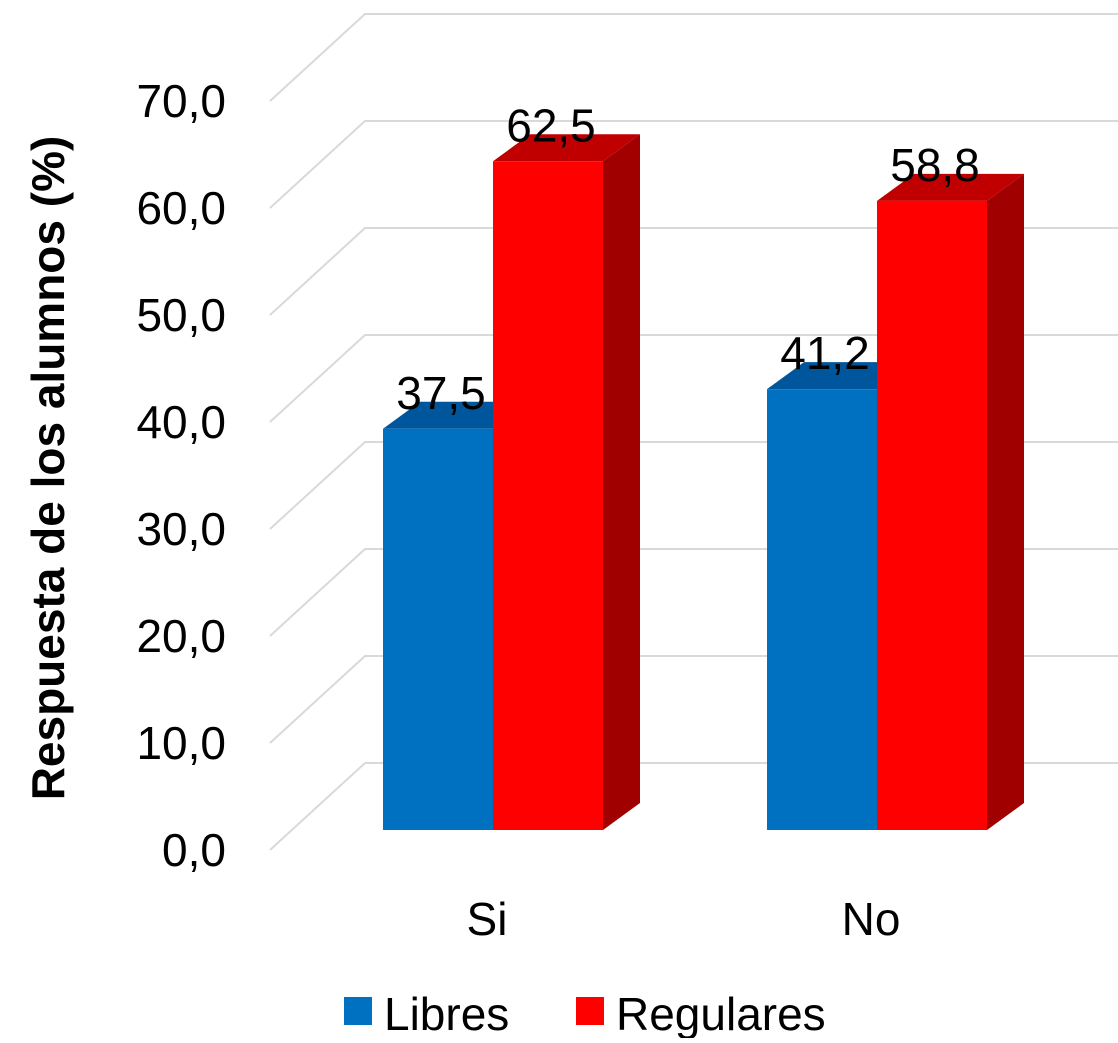 This screenshot has height=1043, width=1118. What do you see at coordinates (194, 850) in the screenshot?
I see `y-tick-label: 0,0` at bounding box center [194, 850].